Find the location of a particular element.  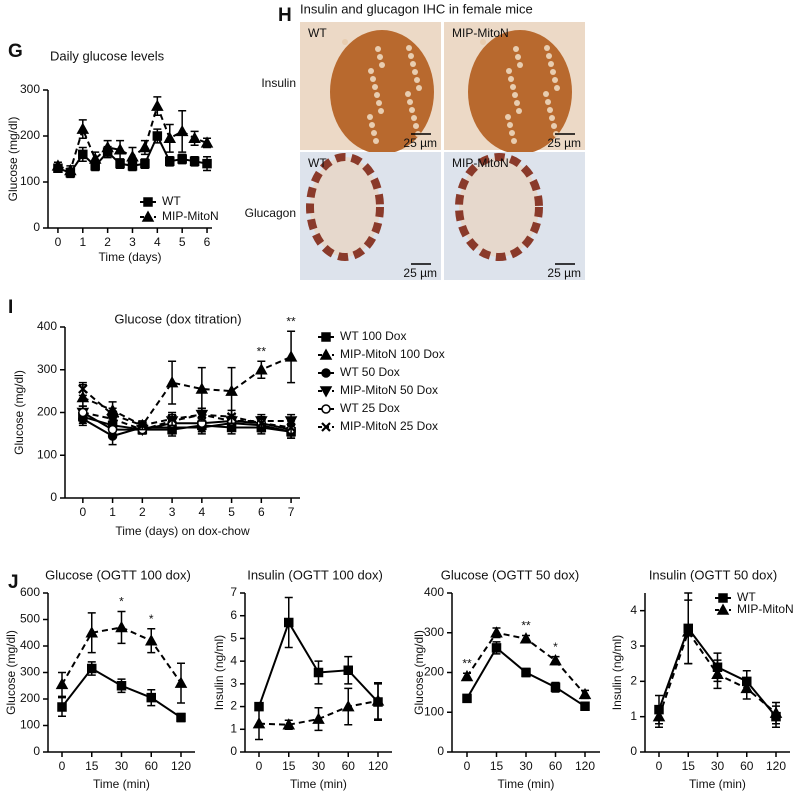

chart-title: Insulin (OGTT 50 dox) is located at coordinates (713, 574).